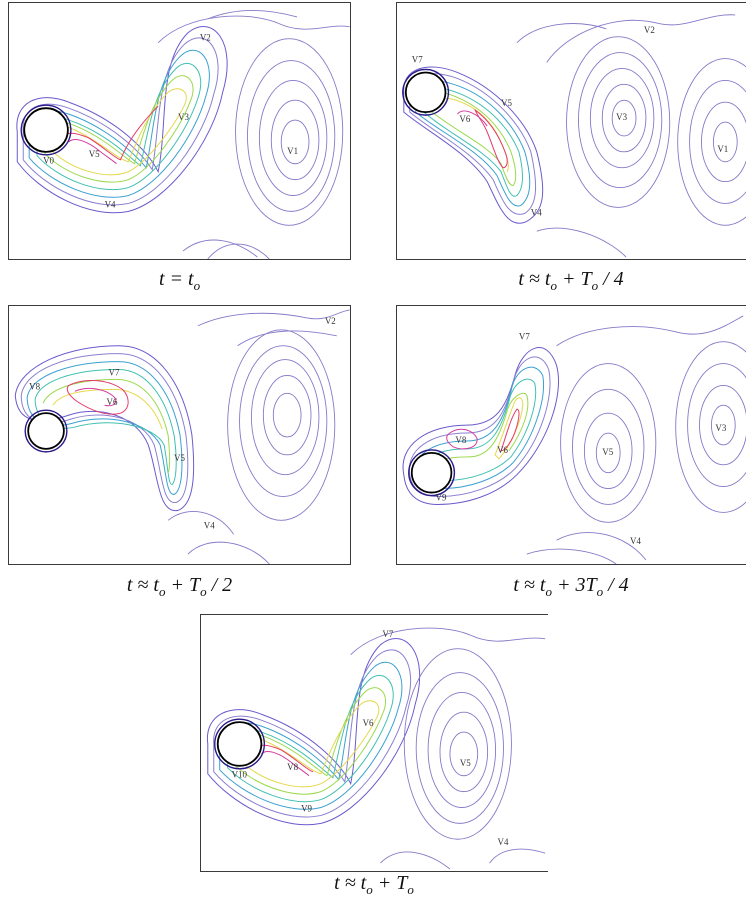 Image resolution: width=746 pixels, height=901 pixels. I want to click on panel-caption-5: t ≈ to + To, so click(374, 884).